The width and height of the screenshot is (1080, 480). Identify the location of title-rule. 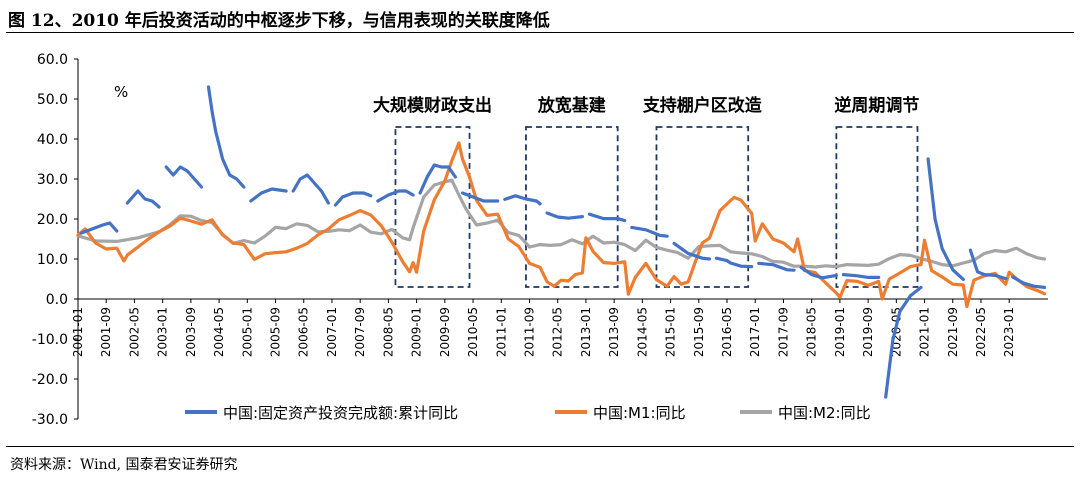
(540, 32).